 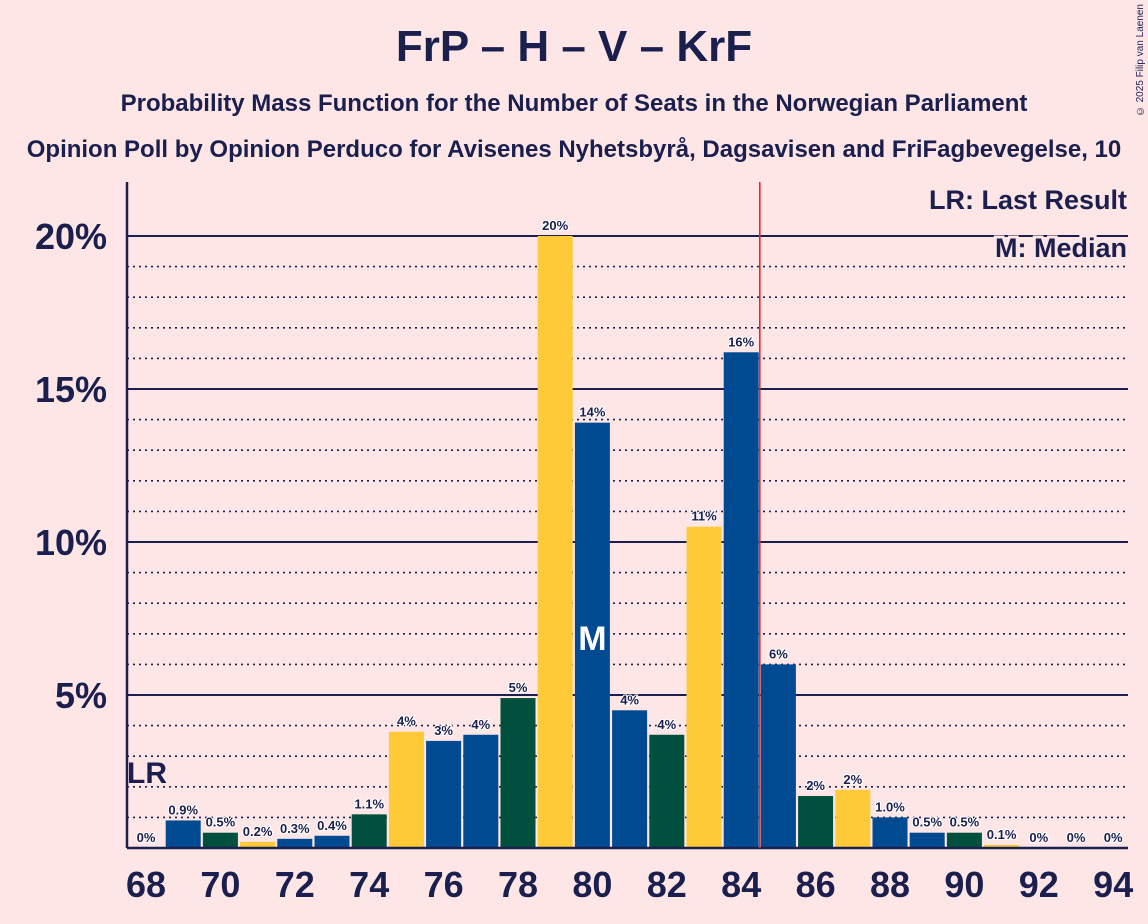 What do you see at coordinates (369, 884) in the screenshot?
I see `x-tick-label: 74` at bounding box center [369, 884].